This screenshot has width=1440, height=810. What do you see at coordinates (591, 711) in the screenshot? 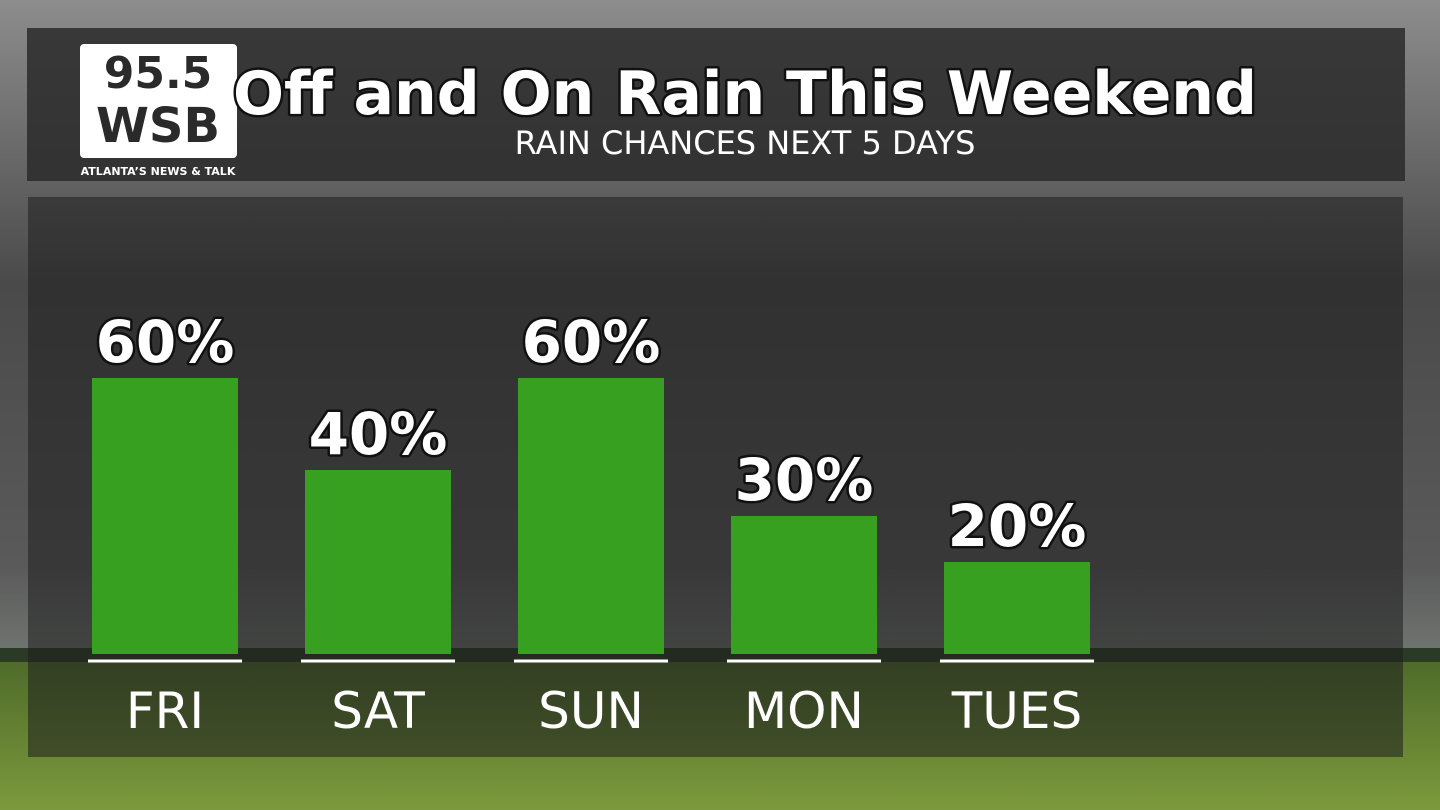
I see `x-tick-label: SUN` at bounding box center [591, 711].